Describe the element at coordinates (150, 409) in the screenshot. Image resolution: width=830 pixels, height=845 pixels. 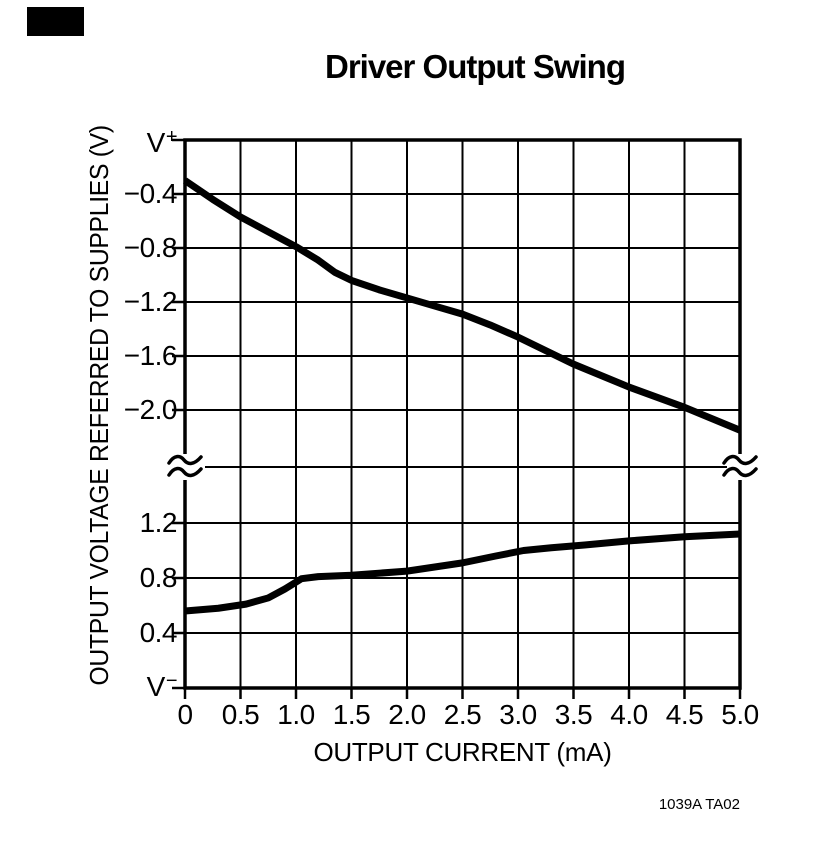
I see `y-tick-label-upper-4: −2.0` at that location.